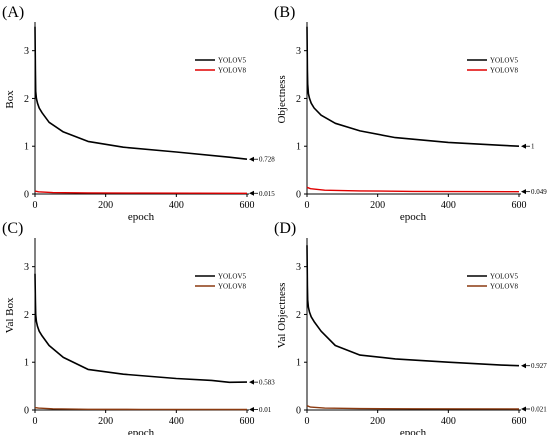 The image size is (550, 435). What do you see at coordinates (282, 99) in the screenshot?
I see `y-axis-label: Objectness` at bounding box center [282, 99].